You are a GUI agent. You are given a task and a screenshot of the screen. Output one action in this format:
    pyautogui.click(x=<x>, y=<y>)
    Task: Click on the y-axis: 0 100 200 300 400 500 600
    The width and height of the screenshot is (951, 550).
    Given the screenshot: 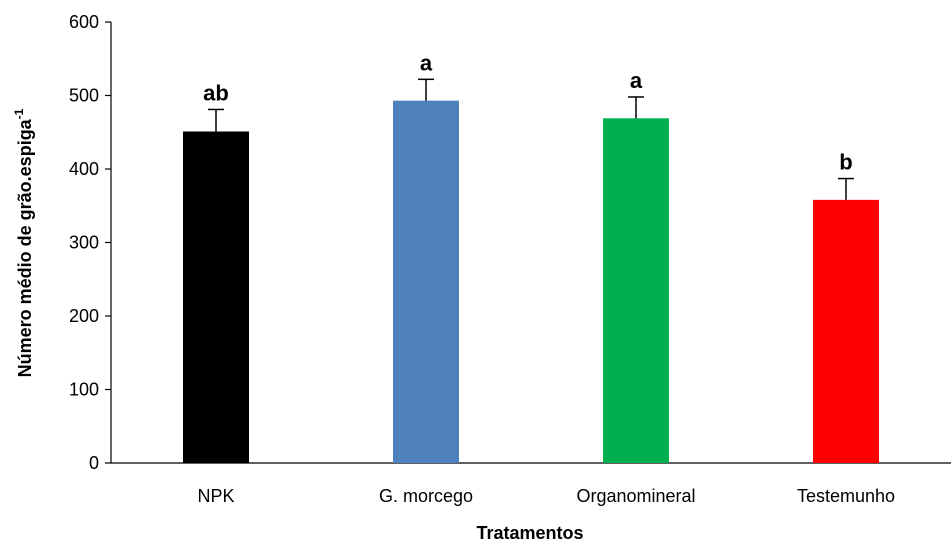 What is the action you would take?
    pyautogui.click(x=90, y=242)
    